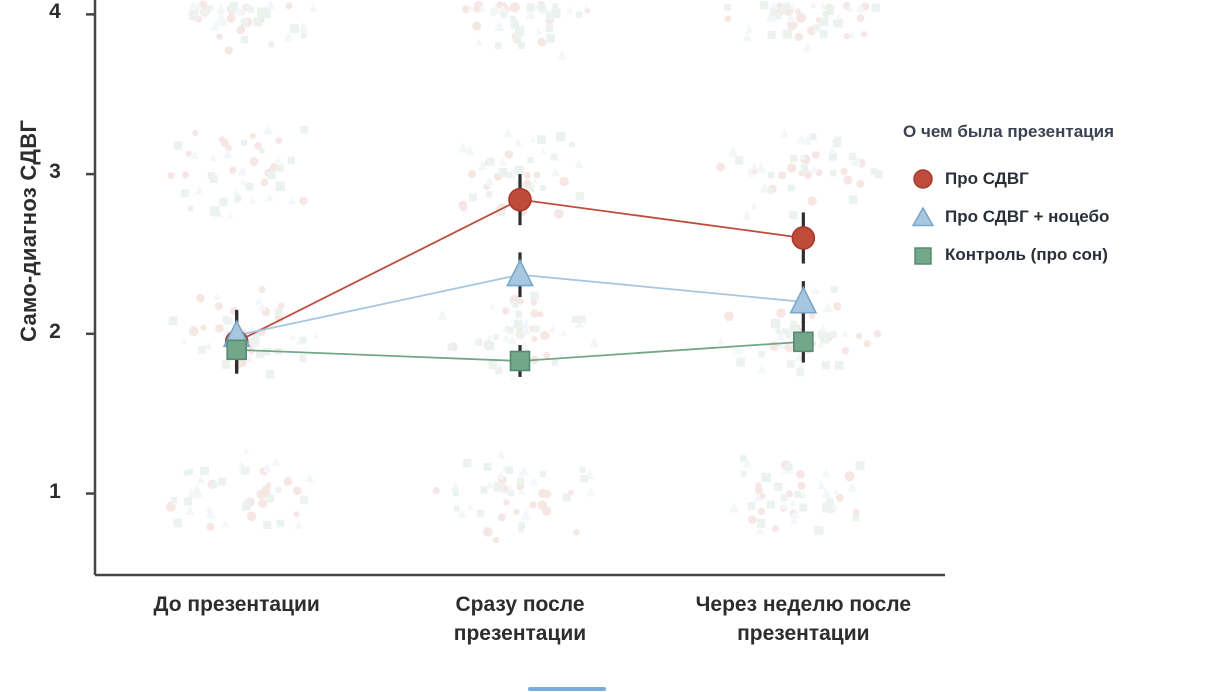 The image size is (1231, 692). Describe the element at coordinates (55, 12) in the screenshot. I see `y-tick-label-4: 4` at that location.